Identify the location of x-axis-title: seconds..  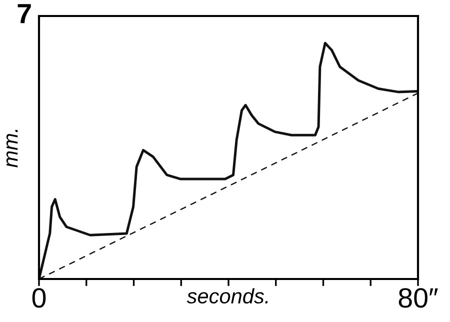
(227, 296).